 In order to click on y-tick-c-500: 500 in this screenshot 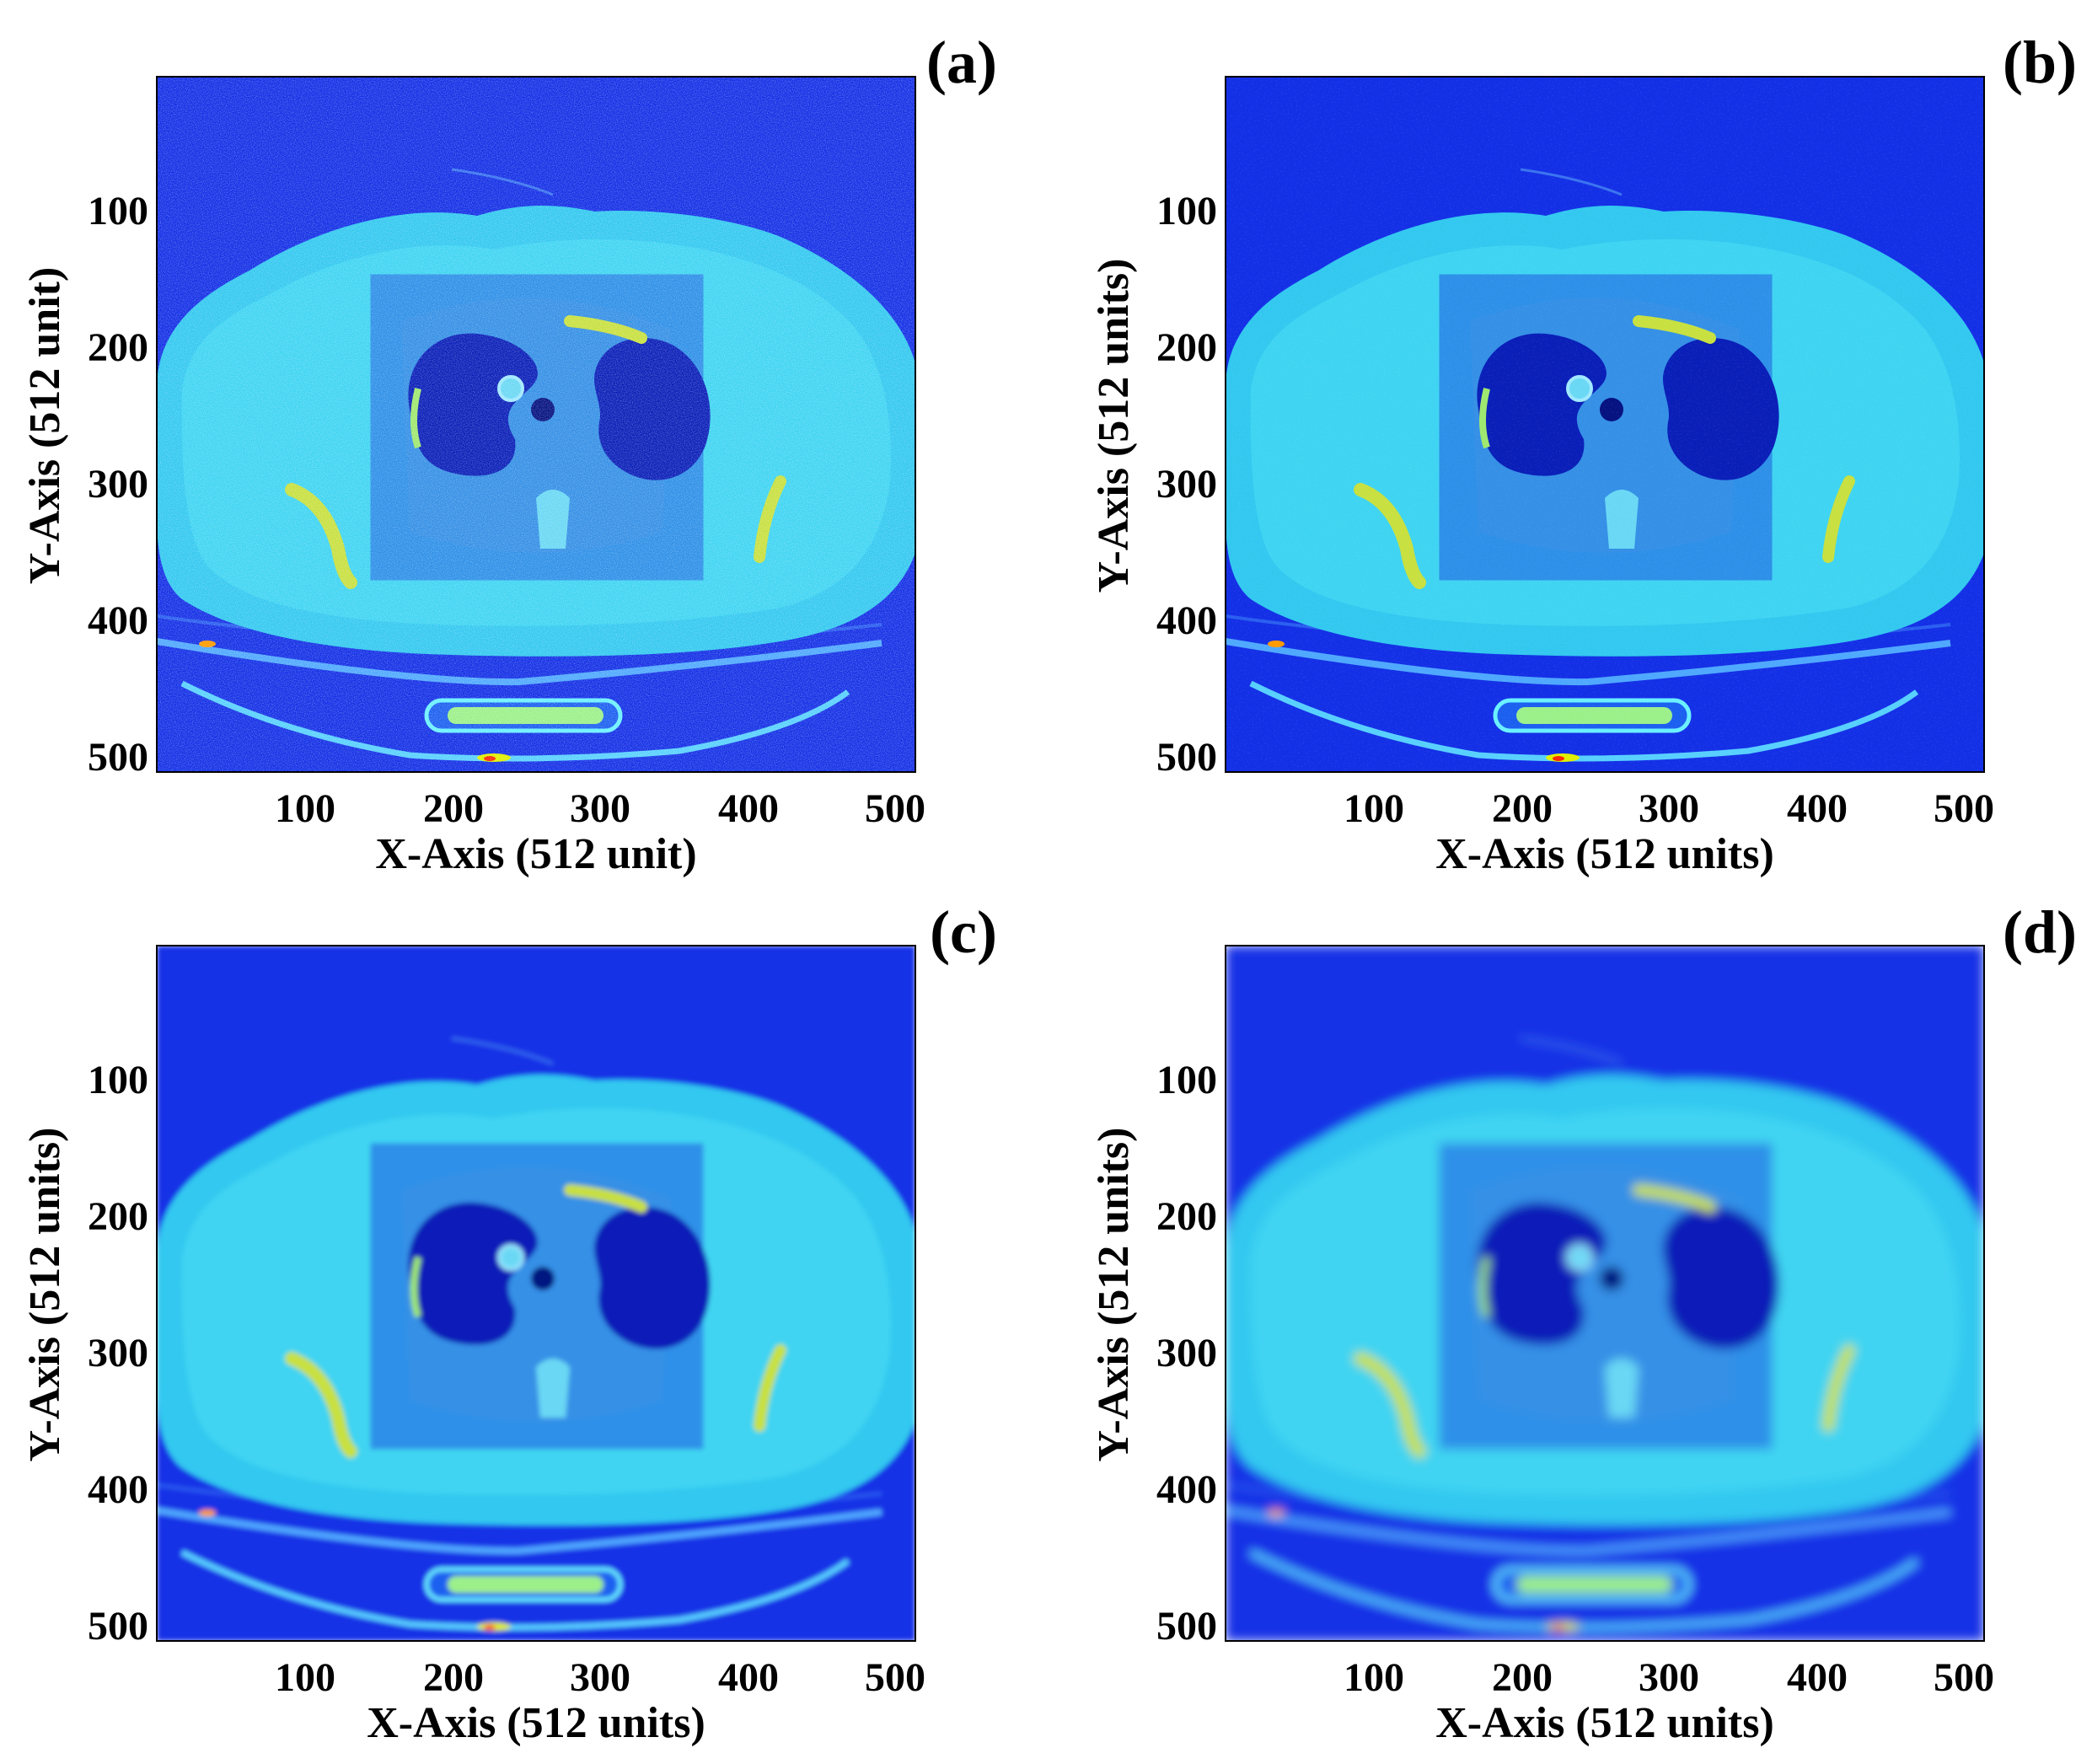, I will do `click(118, 1626)`.